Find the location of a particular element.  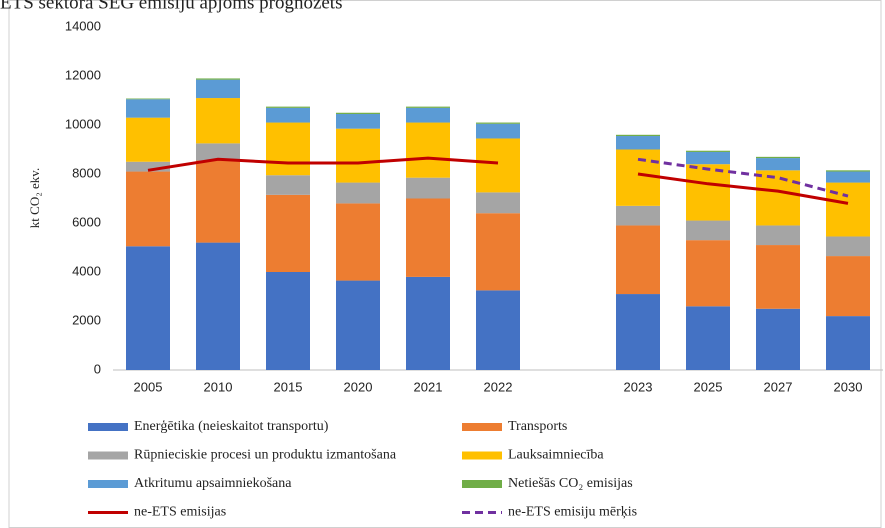

y-tick-label: 2000 is located at coordinates (86, 319).